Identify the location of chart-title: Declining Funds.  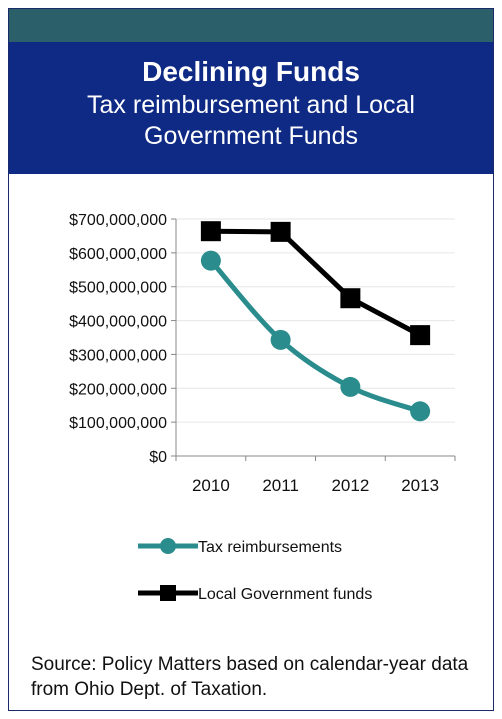
(251, 71).